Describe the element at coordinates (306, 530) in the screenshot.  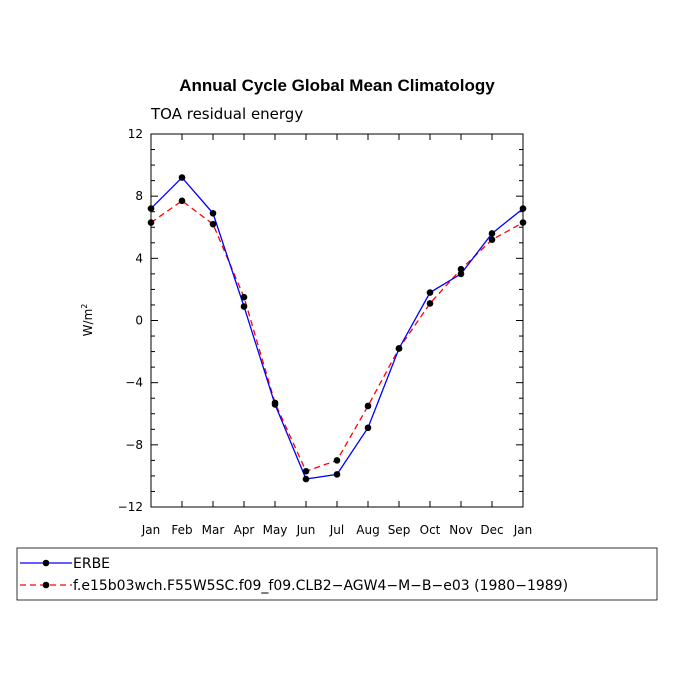
I see `x-tick-label: Jun` at that location.